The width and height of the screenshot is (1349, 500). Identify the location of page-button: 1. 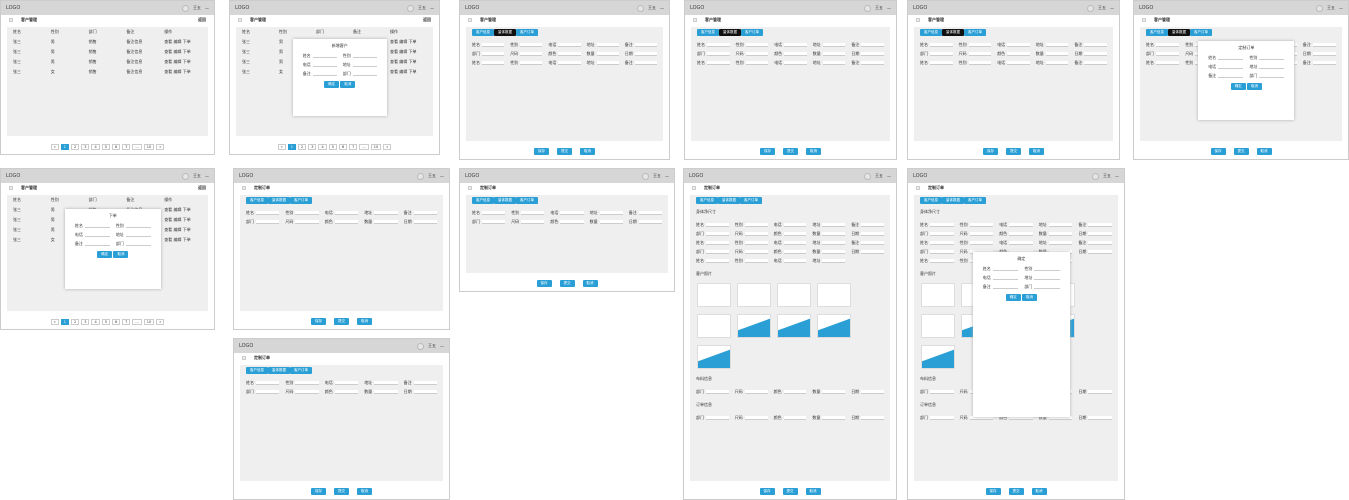
(64, 322).